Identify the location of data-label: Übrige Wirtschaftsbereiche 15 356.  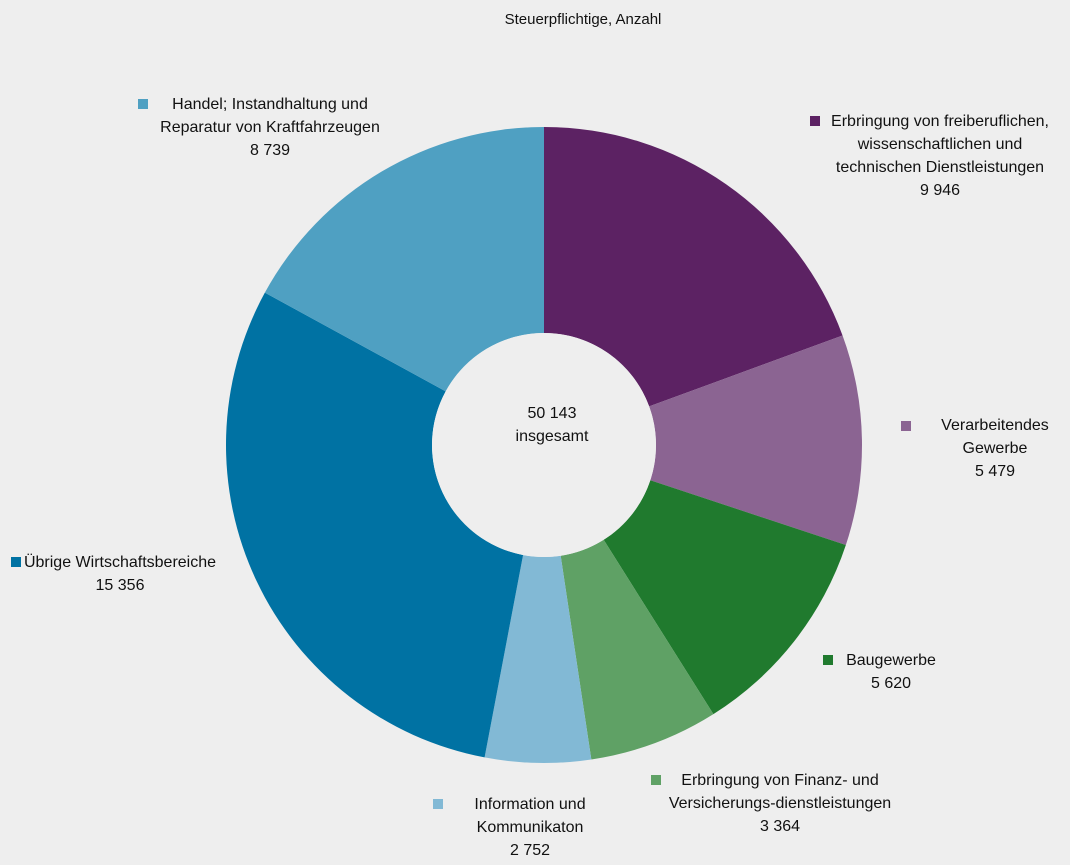
(120, 574).